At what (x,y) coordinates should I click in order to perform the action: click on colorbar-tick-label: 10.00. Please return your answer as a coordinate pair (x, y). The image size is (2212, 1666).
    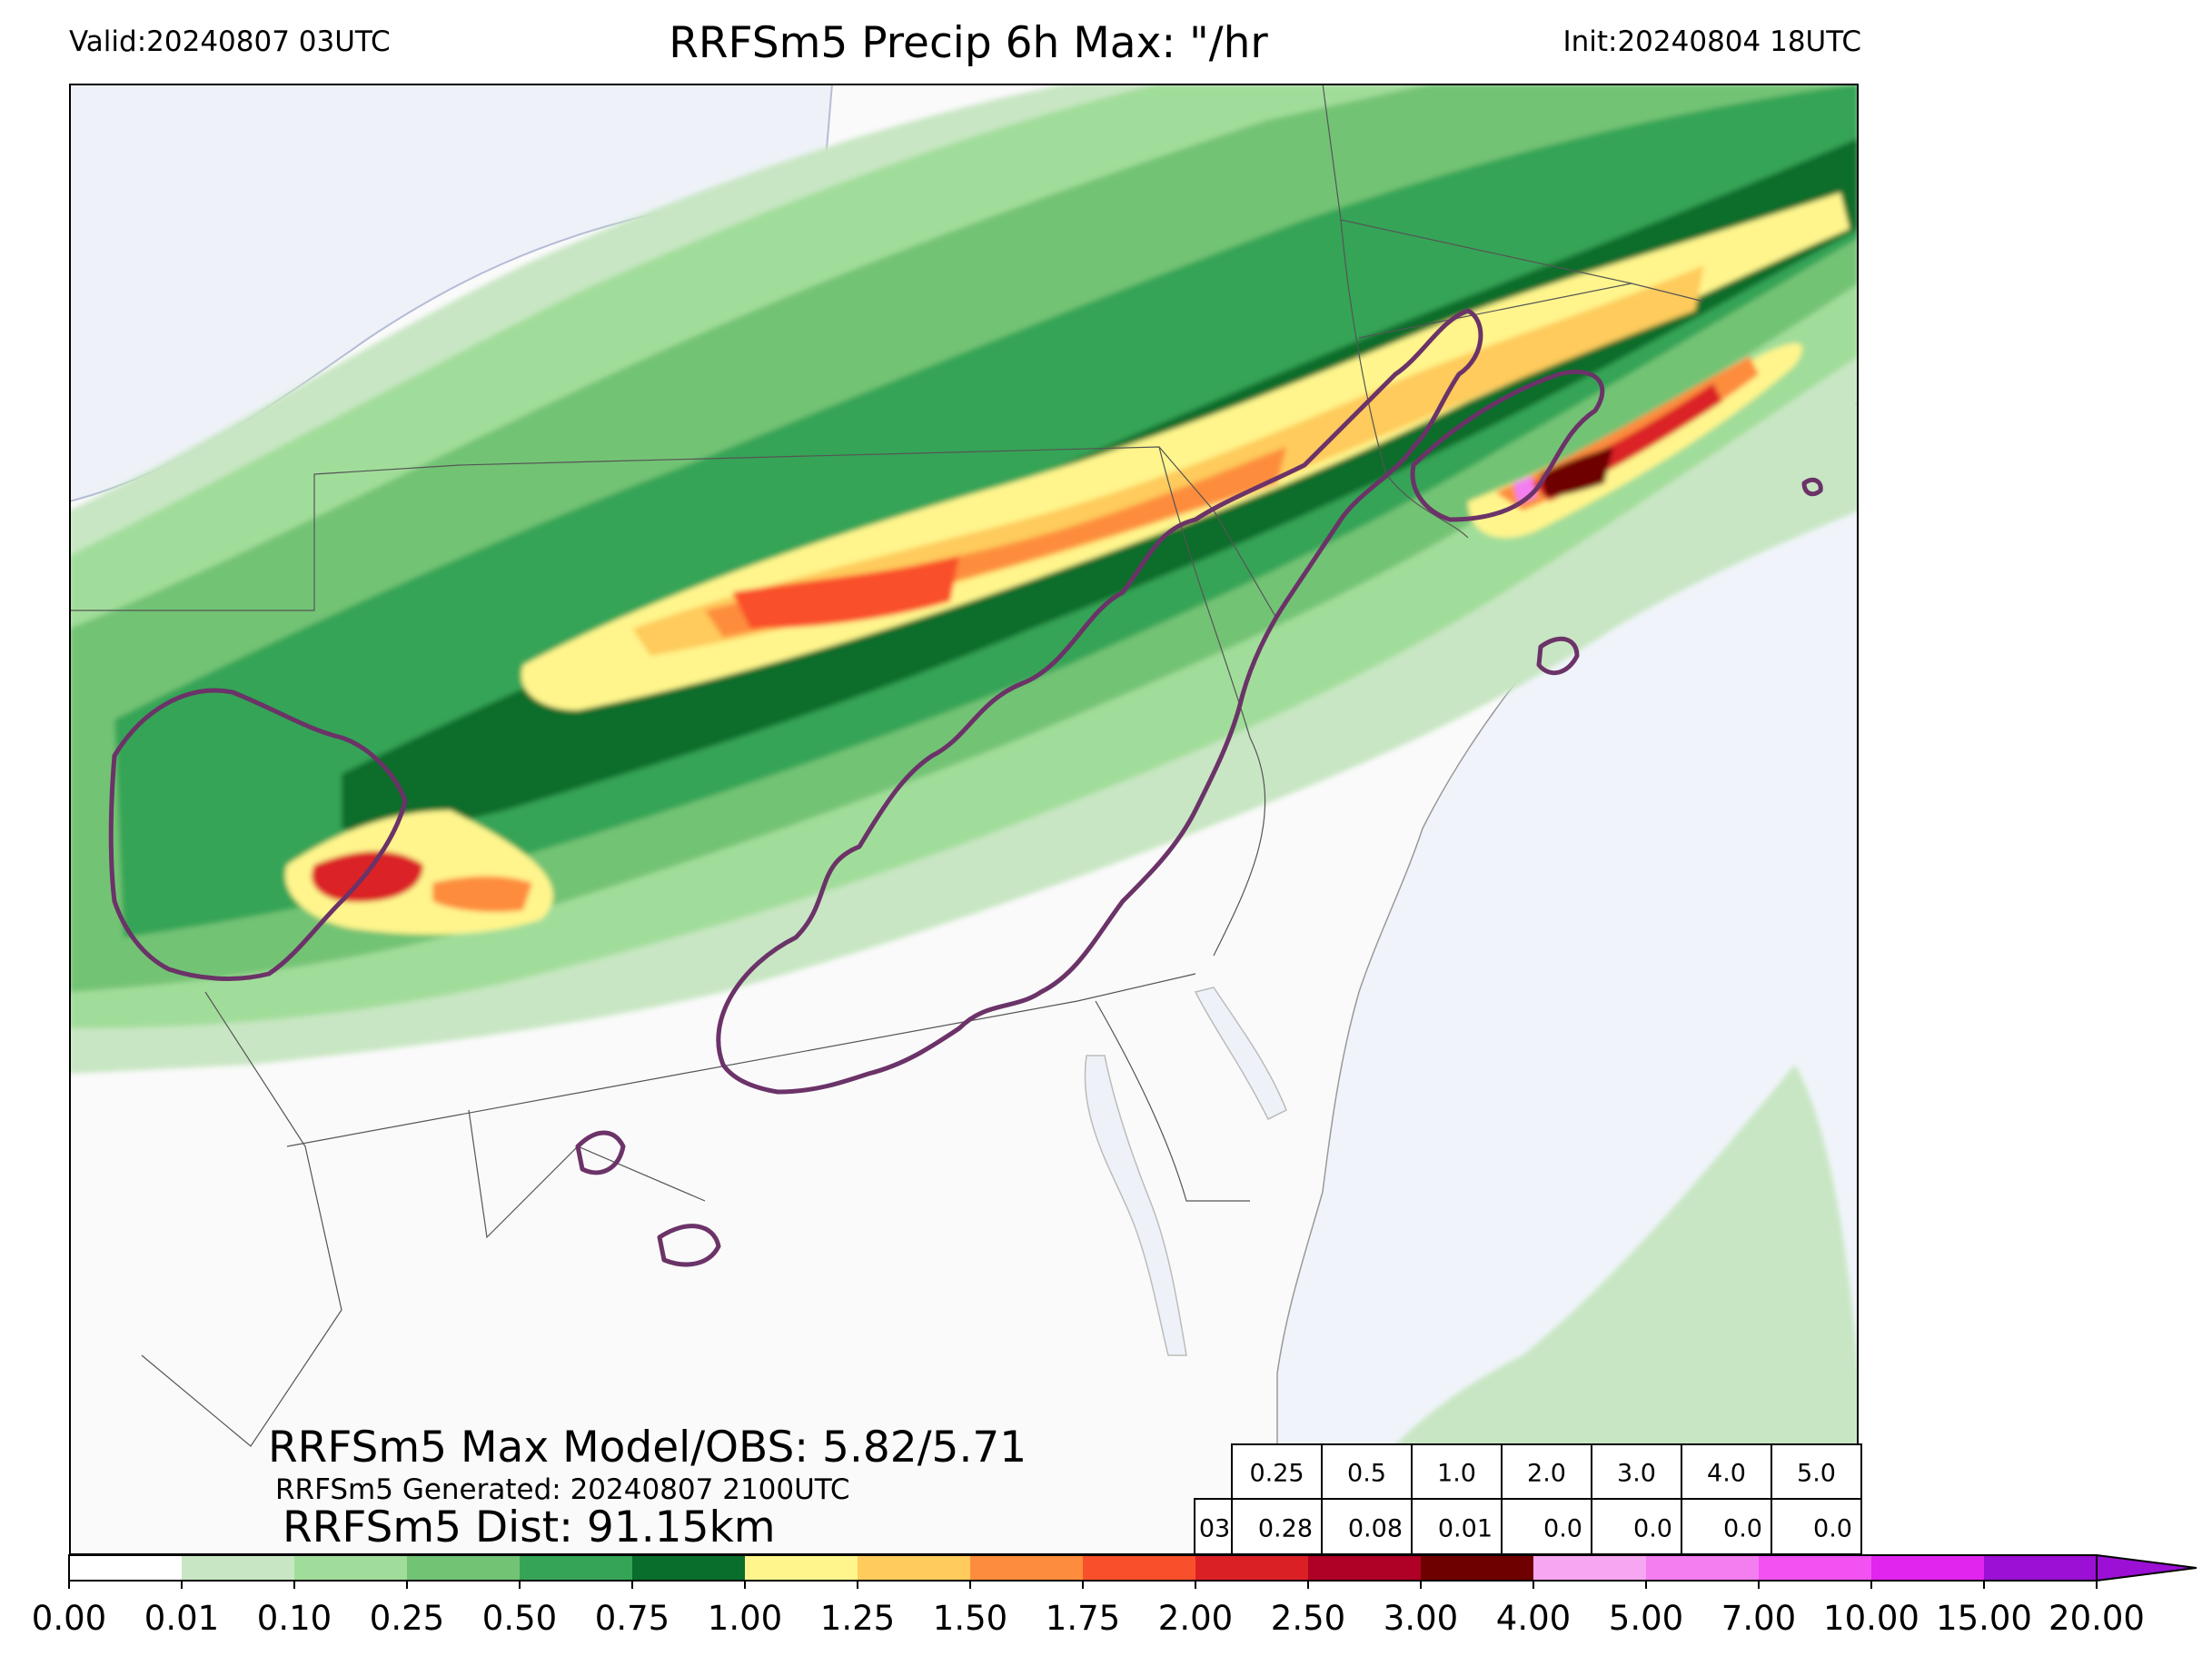
    Looking at the image, I should click on (1871, 1618).